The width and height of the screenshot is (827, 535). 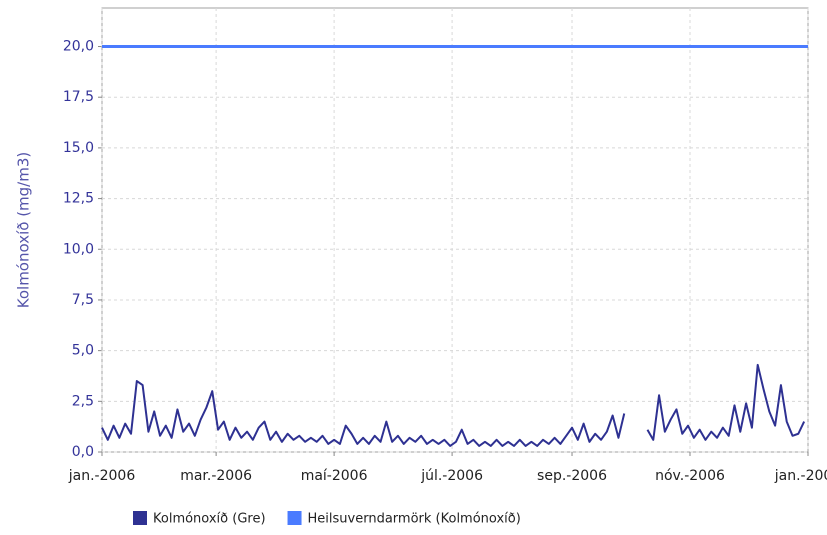 What do you see at coordinates (83, 452) in the screenshot?
I see `y-tick-label: 0,0` at bounding box center [83, 452].